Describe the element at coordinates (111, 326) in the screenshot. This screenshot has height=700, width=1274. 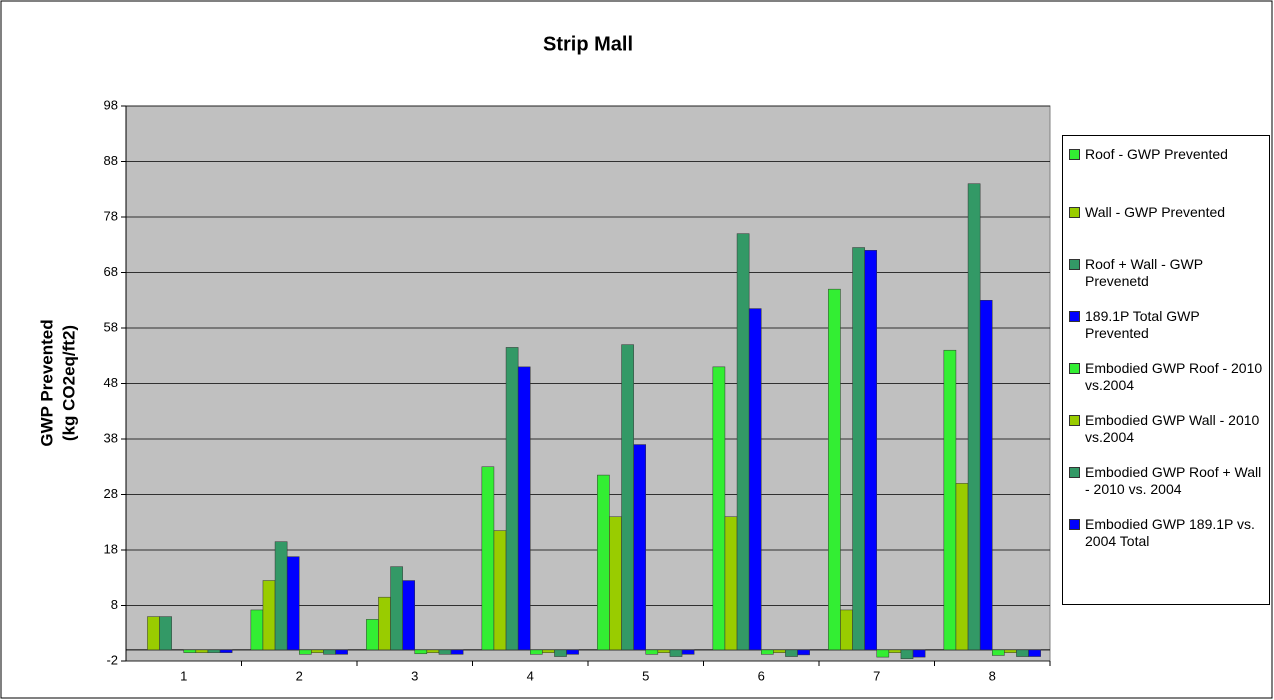
I see `y-tick-label: 58` at that location.